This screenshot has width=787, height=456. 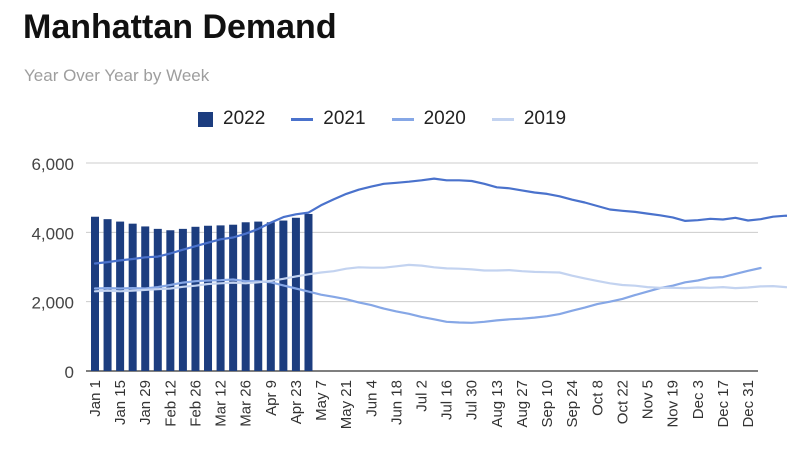 I want to click on y-tick-label: 4,000, so click(x=52, y=233).